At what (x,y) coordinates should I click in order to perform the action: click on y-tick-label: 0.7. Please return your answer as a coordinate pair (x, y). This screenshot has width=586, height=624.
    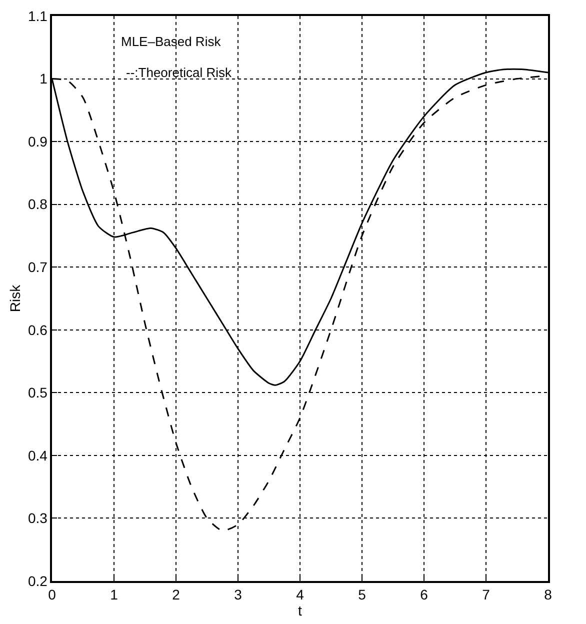
    Looking at the image, I should click on (38, 267).